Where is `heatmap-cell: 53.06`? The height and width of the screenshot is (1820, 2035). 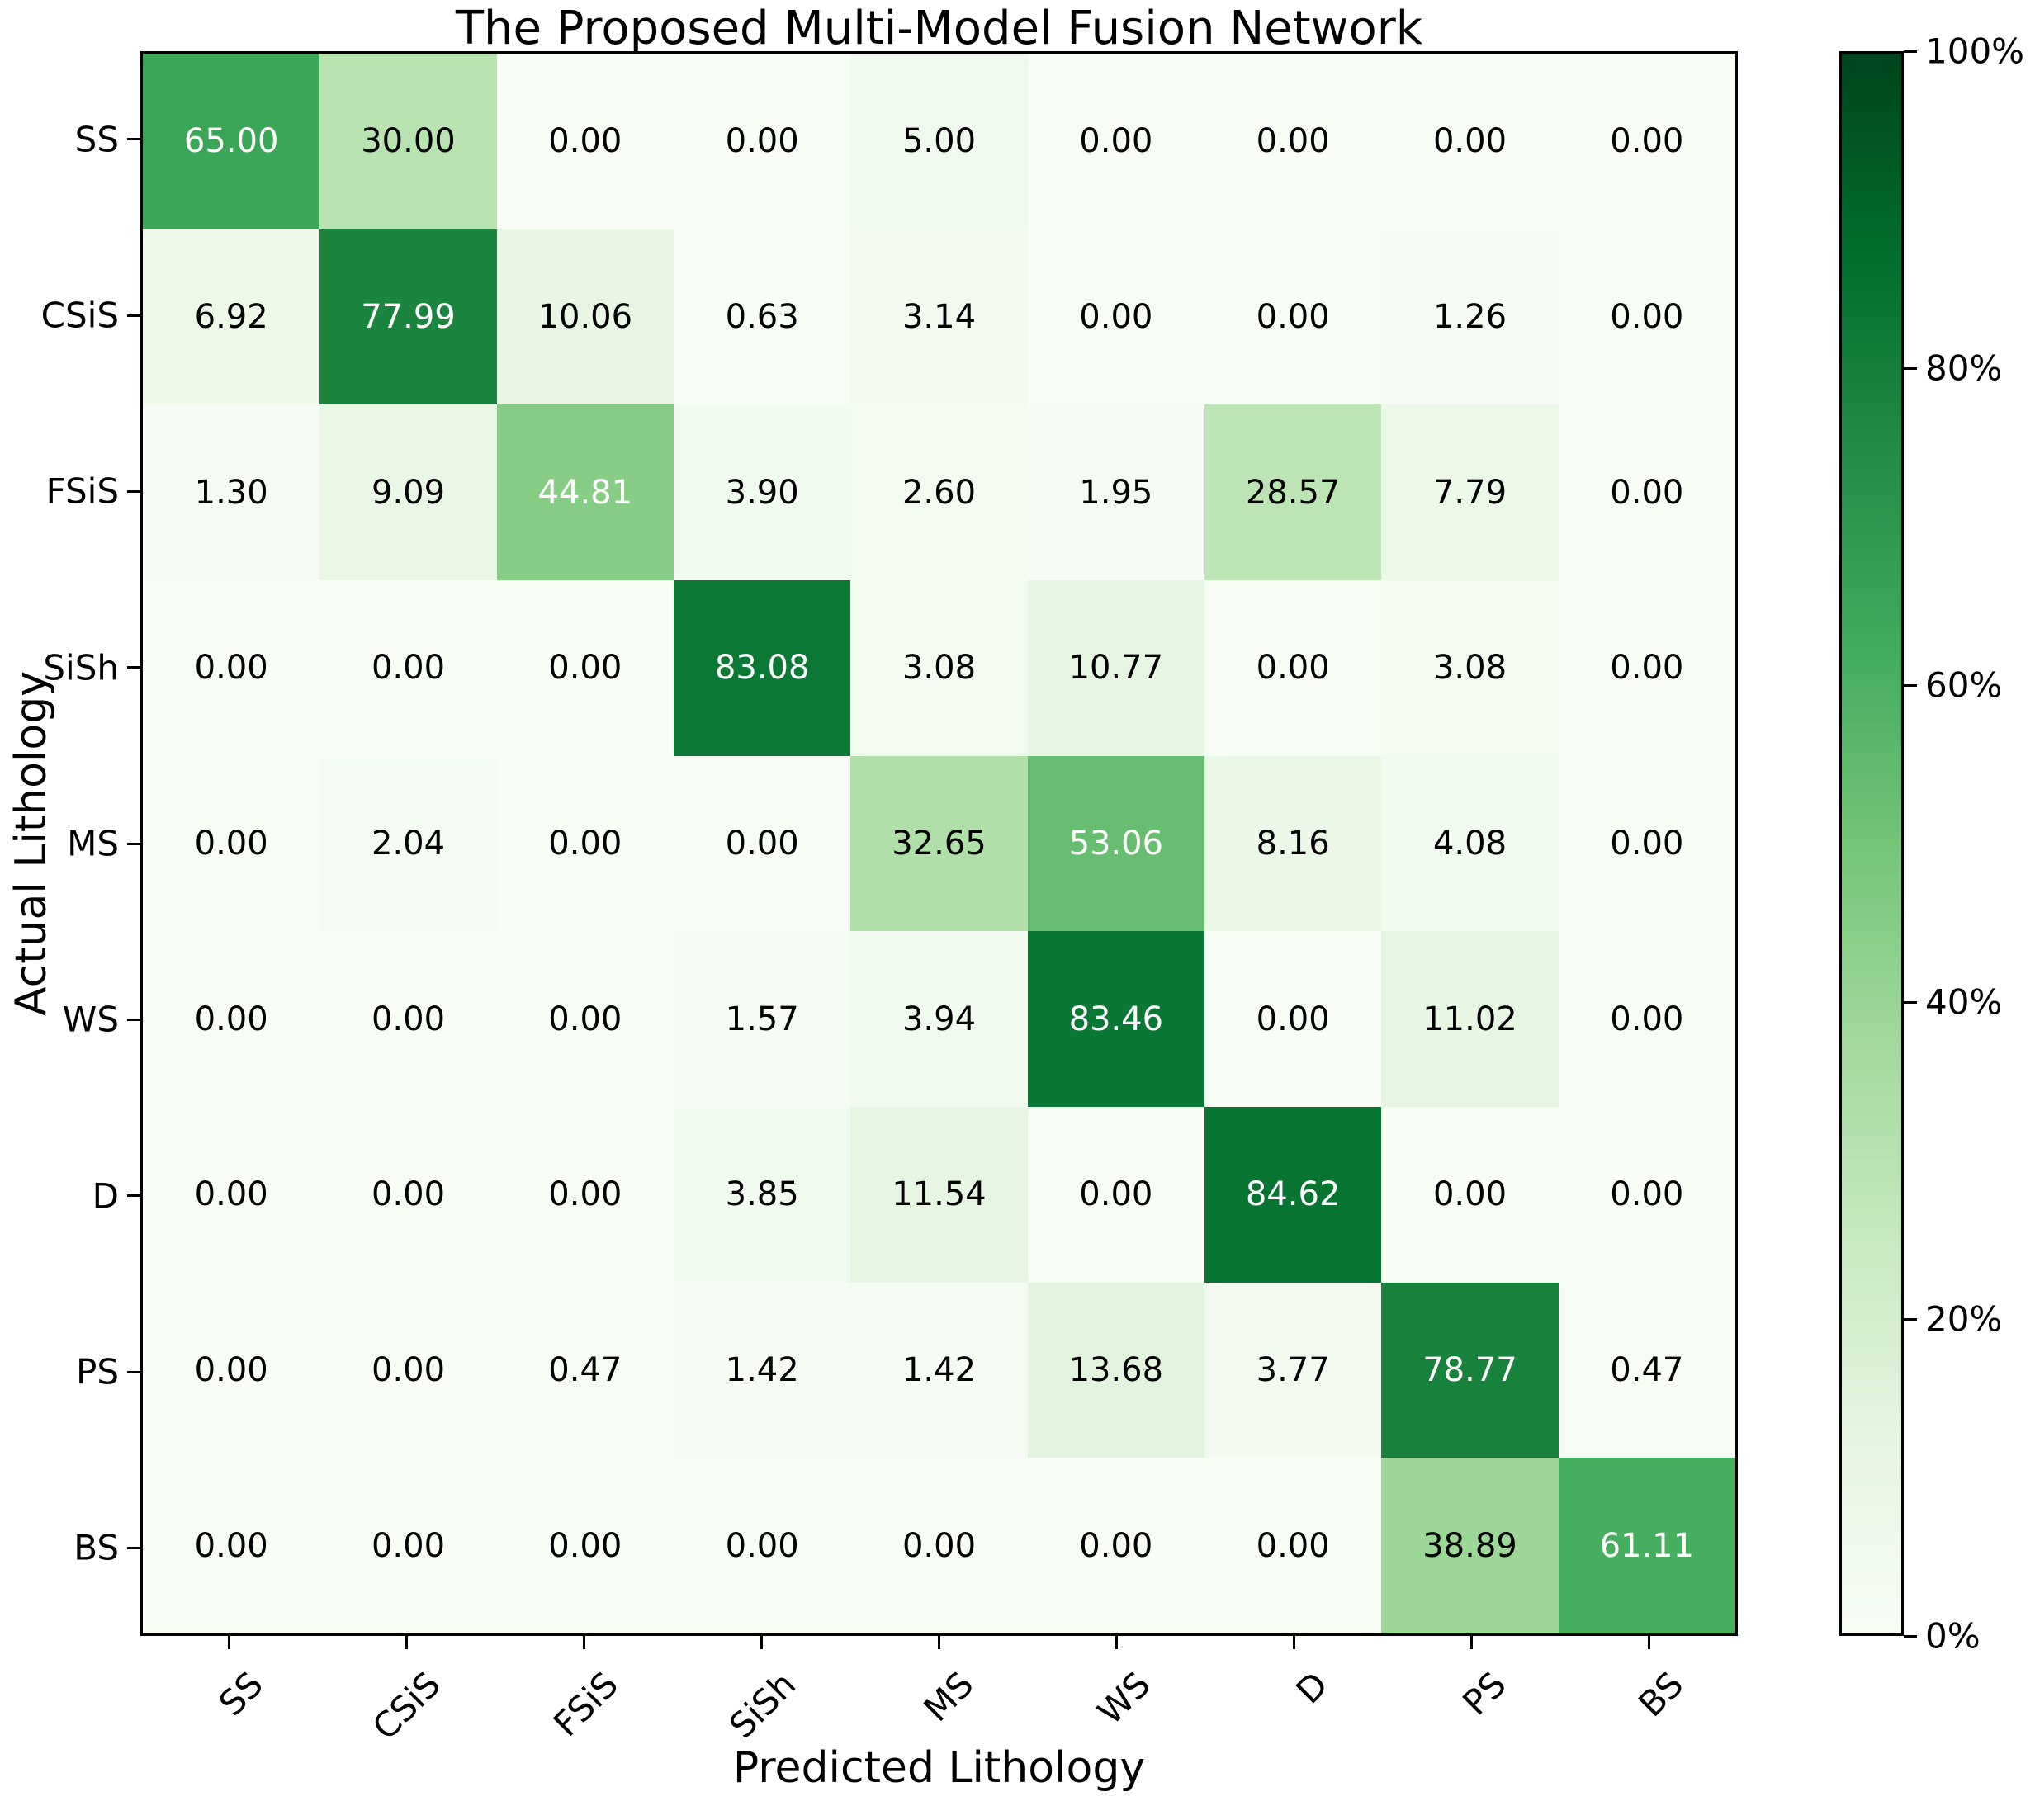
heatmap-cell: 53.06 is located at coordinates (1116, 843).